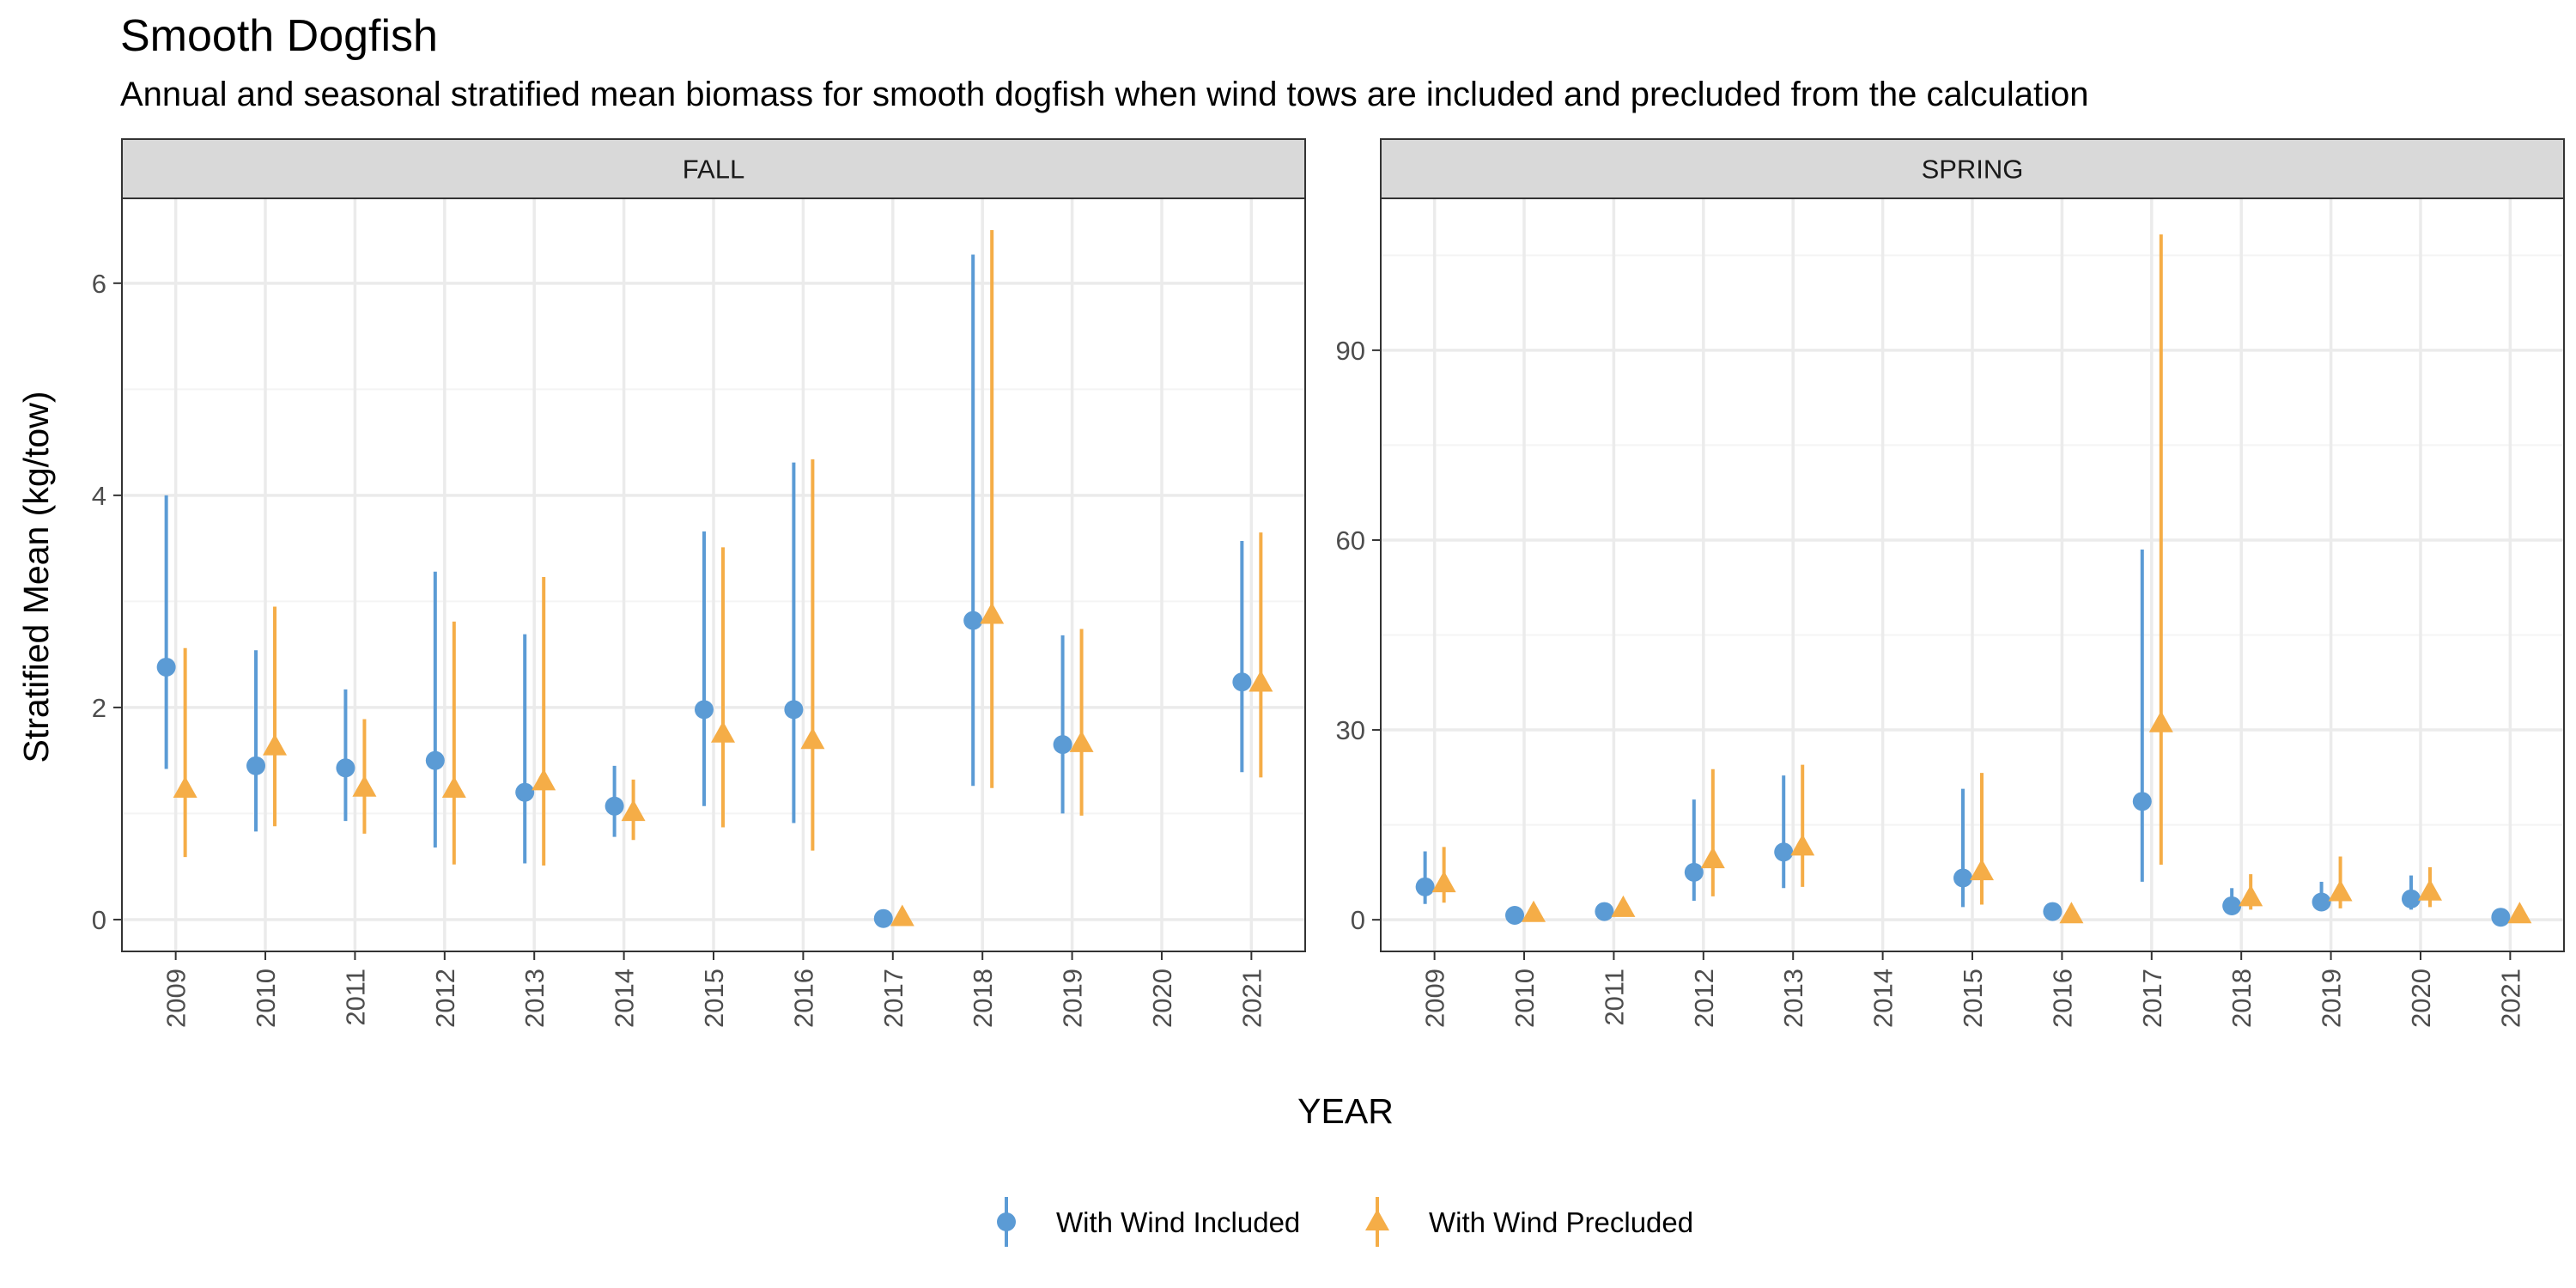  What do you see at coordinates (1345, 1111) in the screenshot?
I see `x-axis-title: YEAR` at bounding box center [1345, 1111].